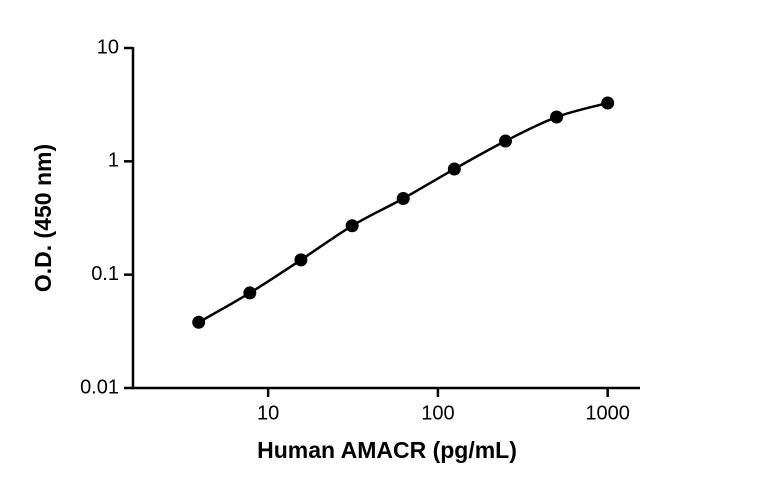 The height and width of the screenshot is (489, 768). I want to click on x-tick-label: 100, so click(437, 413).